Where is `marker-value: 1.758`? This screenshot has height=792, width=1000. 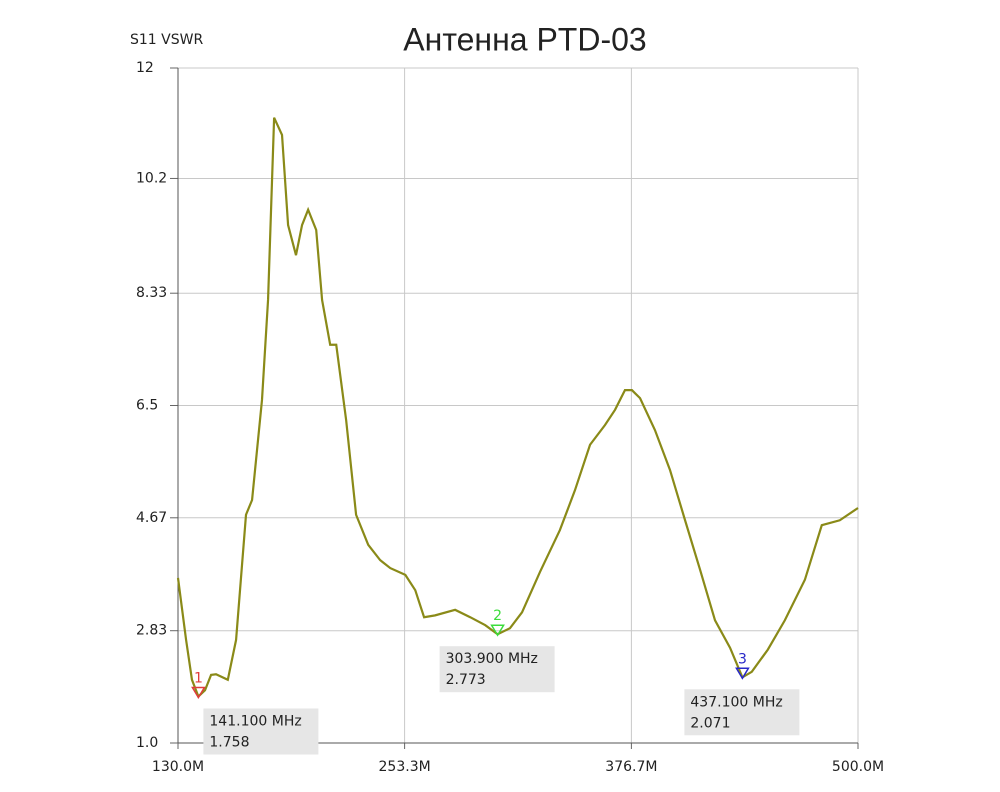
marker-value: 1.758 is located at coordinates (229, 742).